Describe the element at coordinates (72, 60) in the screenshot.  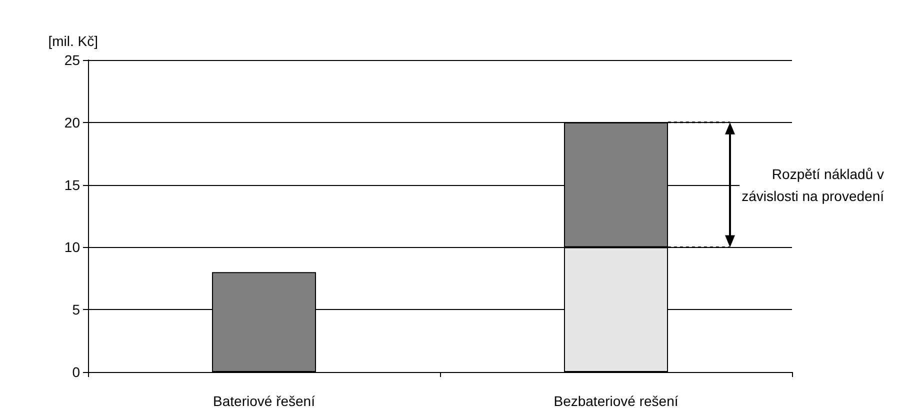
I see `y-tick-label: 25` at that location.